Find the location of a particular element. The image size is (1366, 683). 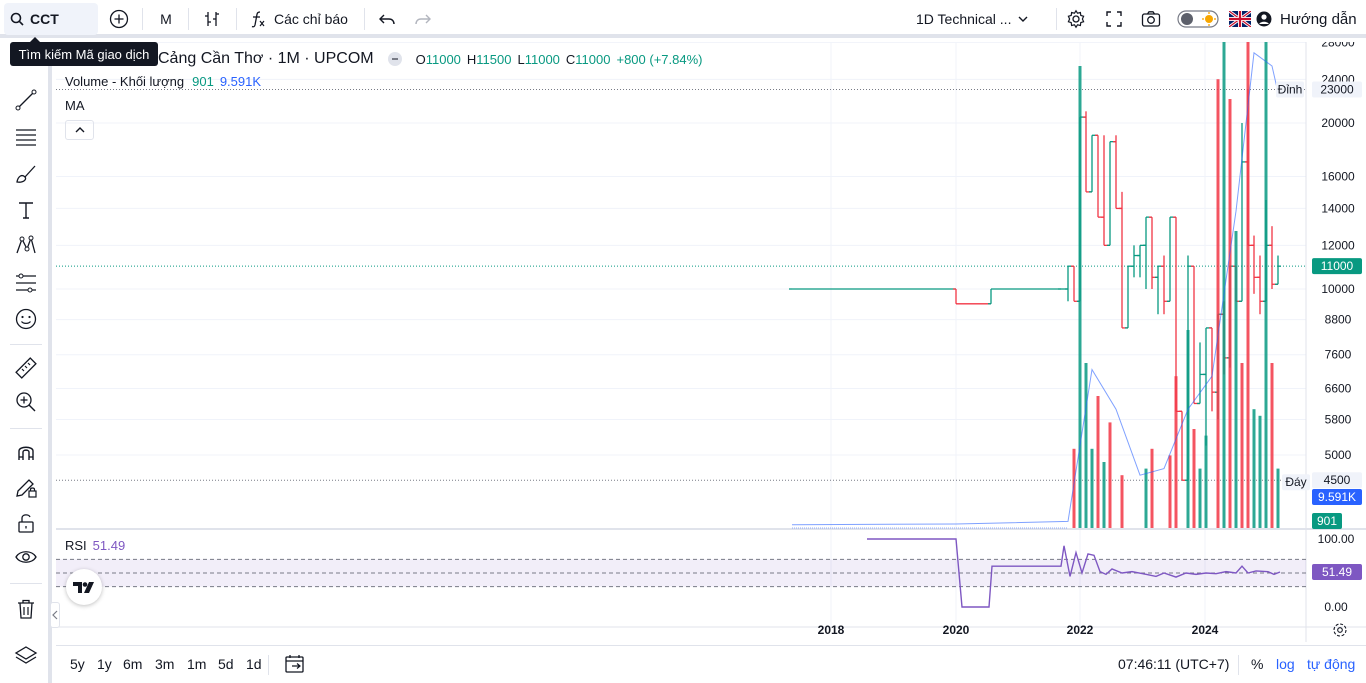

language-button is located at coordinates (1240, 19).